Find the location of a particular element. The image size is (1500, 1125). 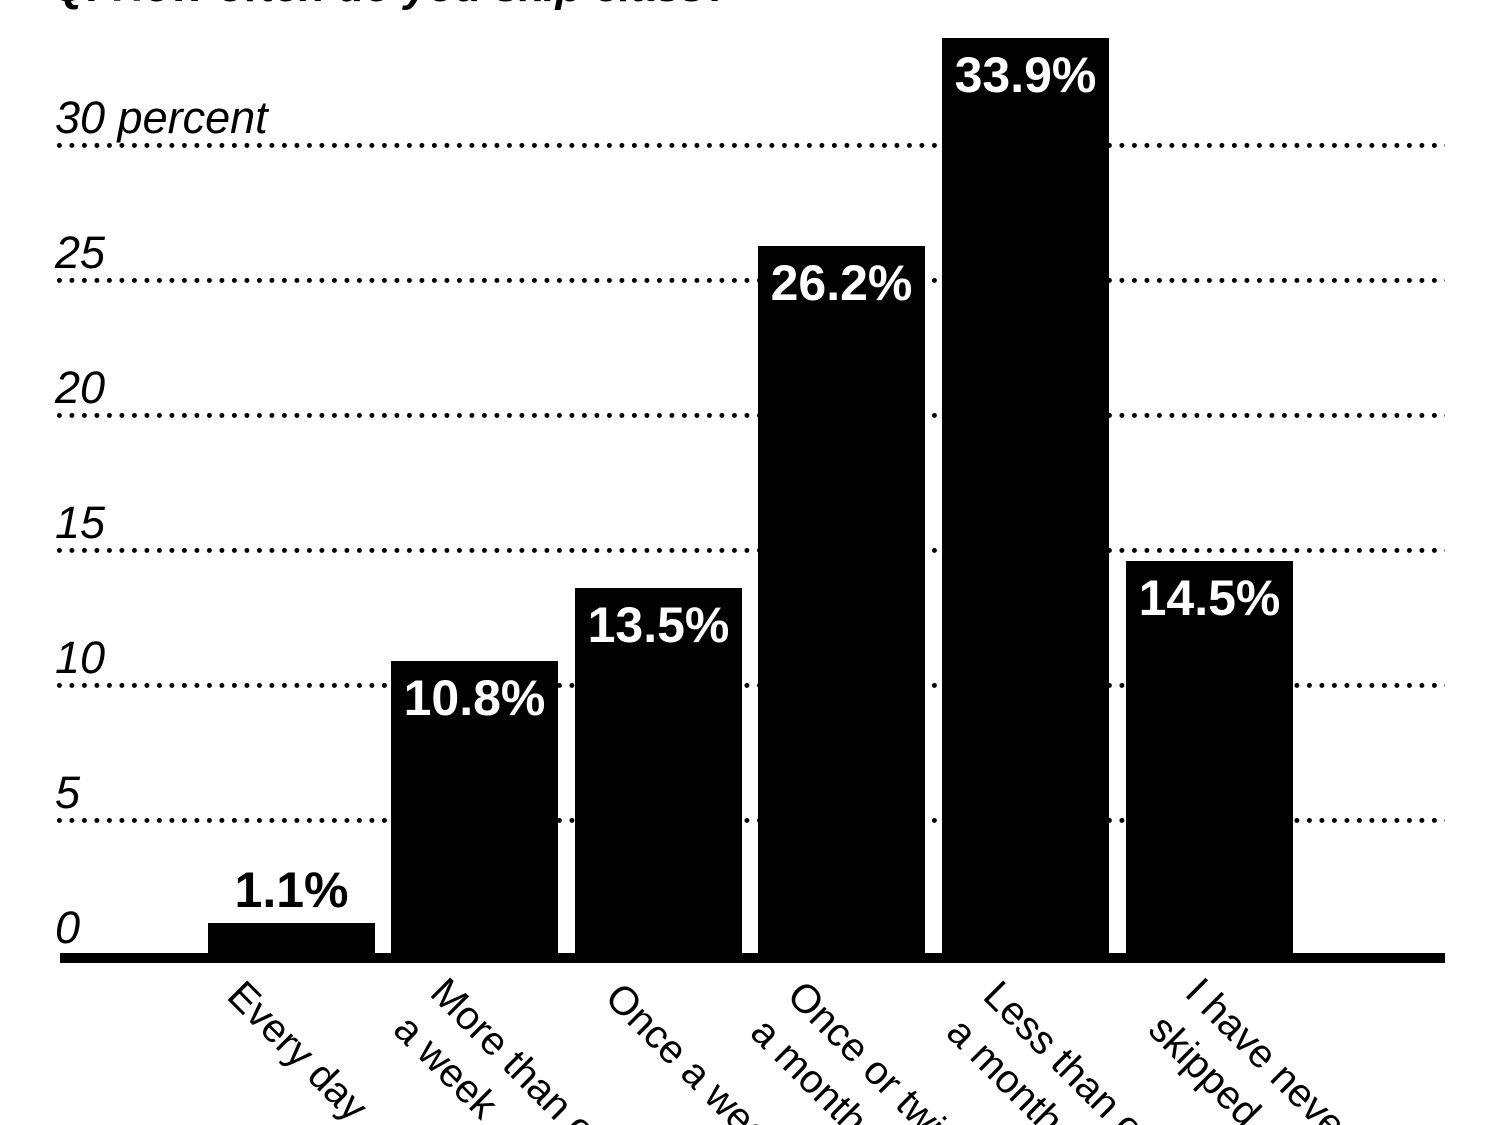

bar-every-day is located at coordinates (291, 938).